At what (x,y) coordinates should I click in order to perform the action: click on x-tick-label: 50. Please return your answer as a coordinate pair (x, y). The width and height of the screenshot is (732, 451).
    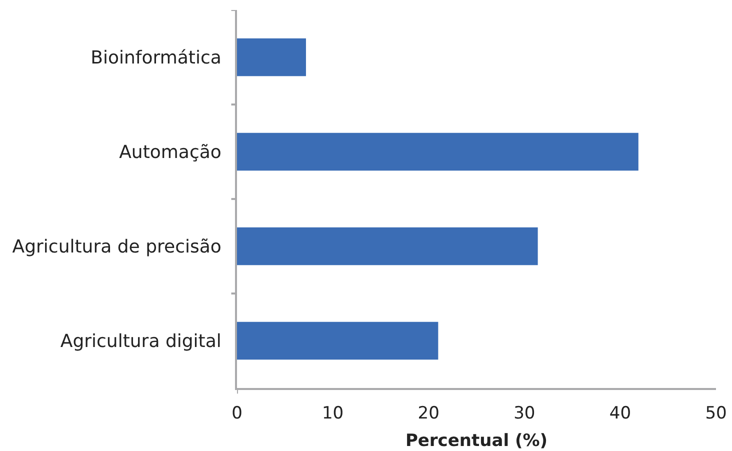
    Looking at the image, I should click on (716, 413).